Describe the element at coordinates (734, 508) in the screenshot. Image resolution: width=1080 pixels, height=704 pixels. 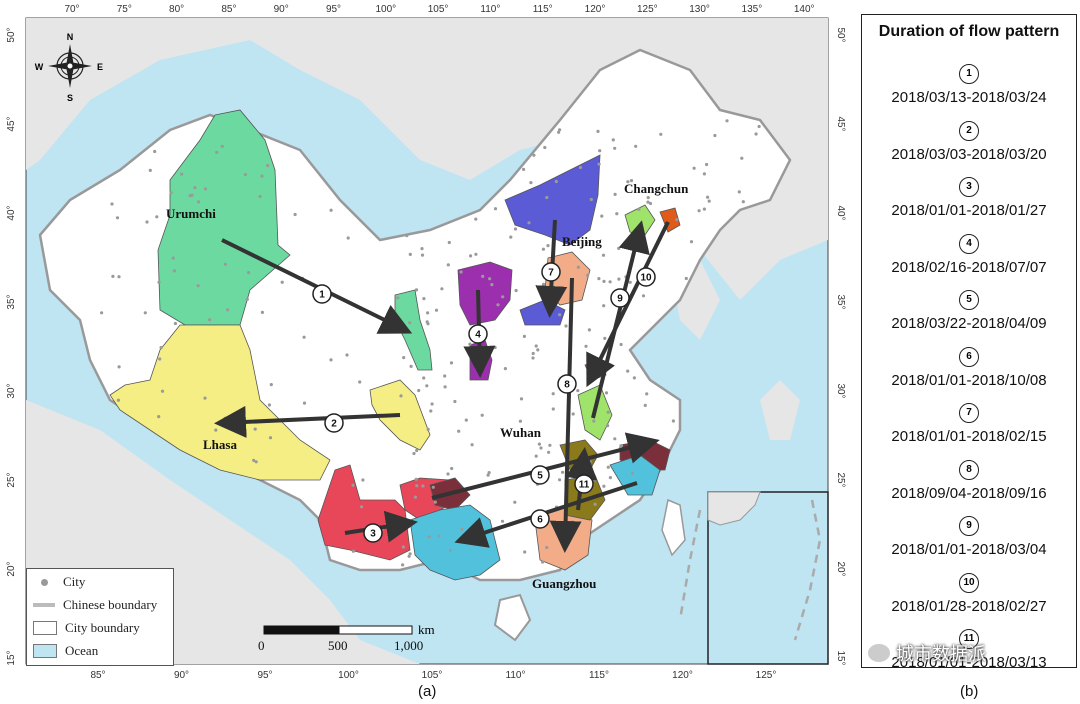
I see `inset-land` at that location.